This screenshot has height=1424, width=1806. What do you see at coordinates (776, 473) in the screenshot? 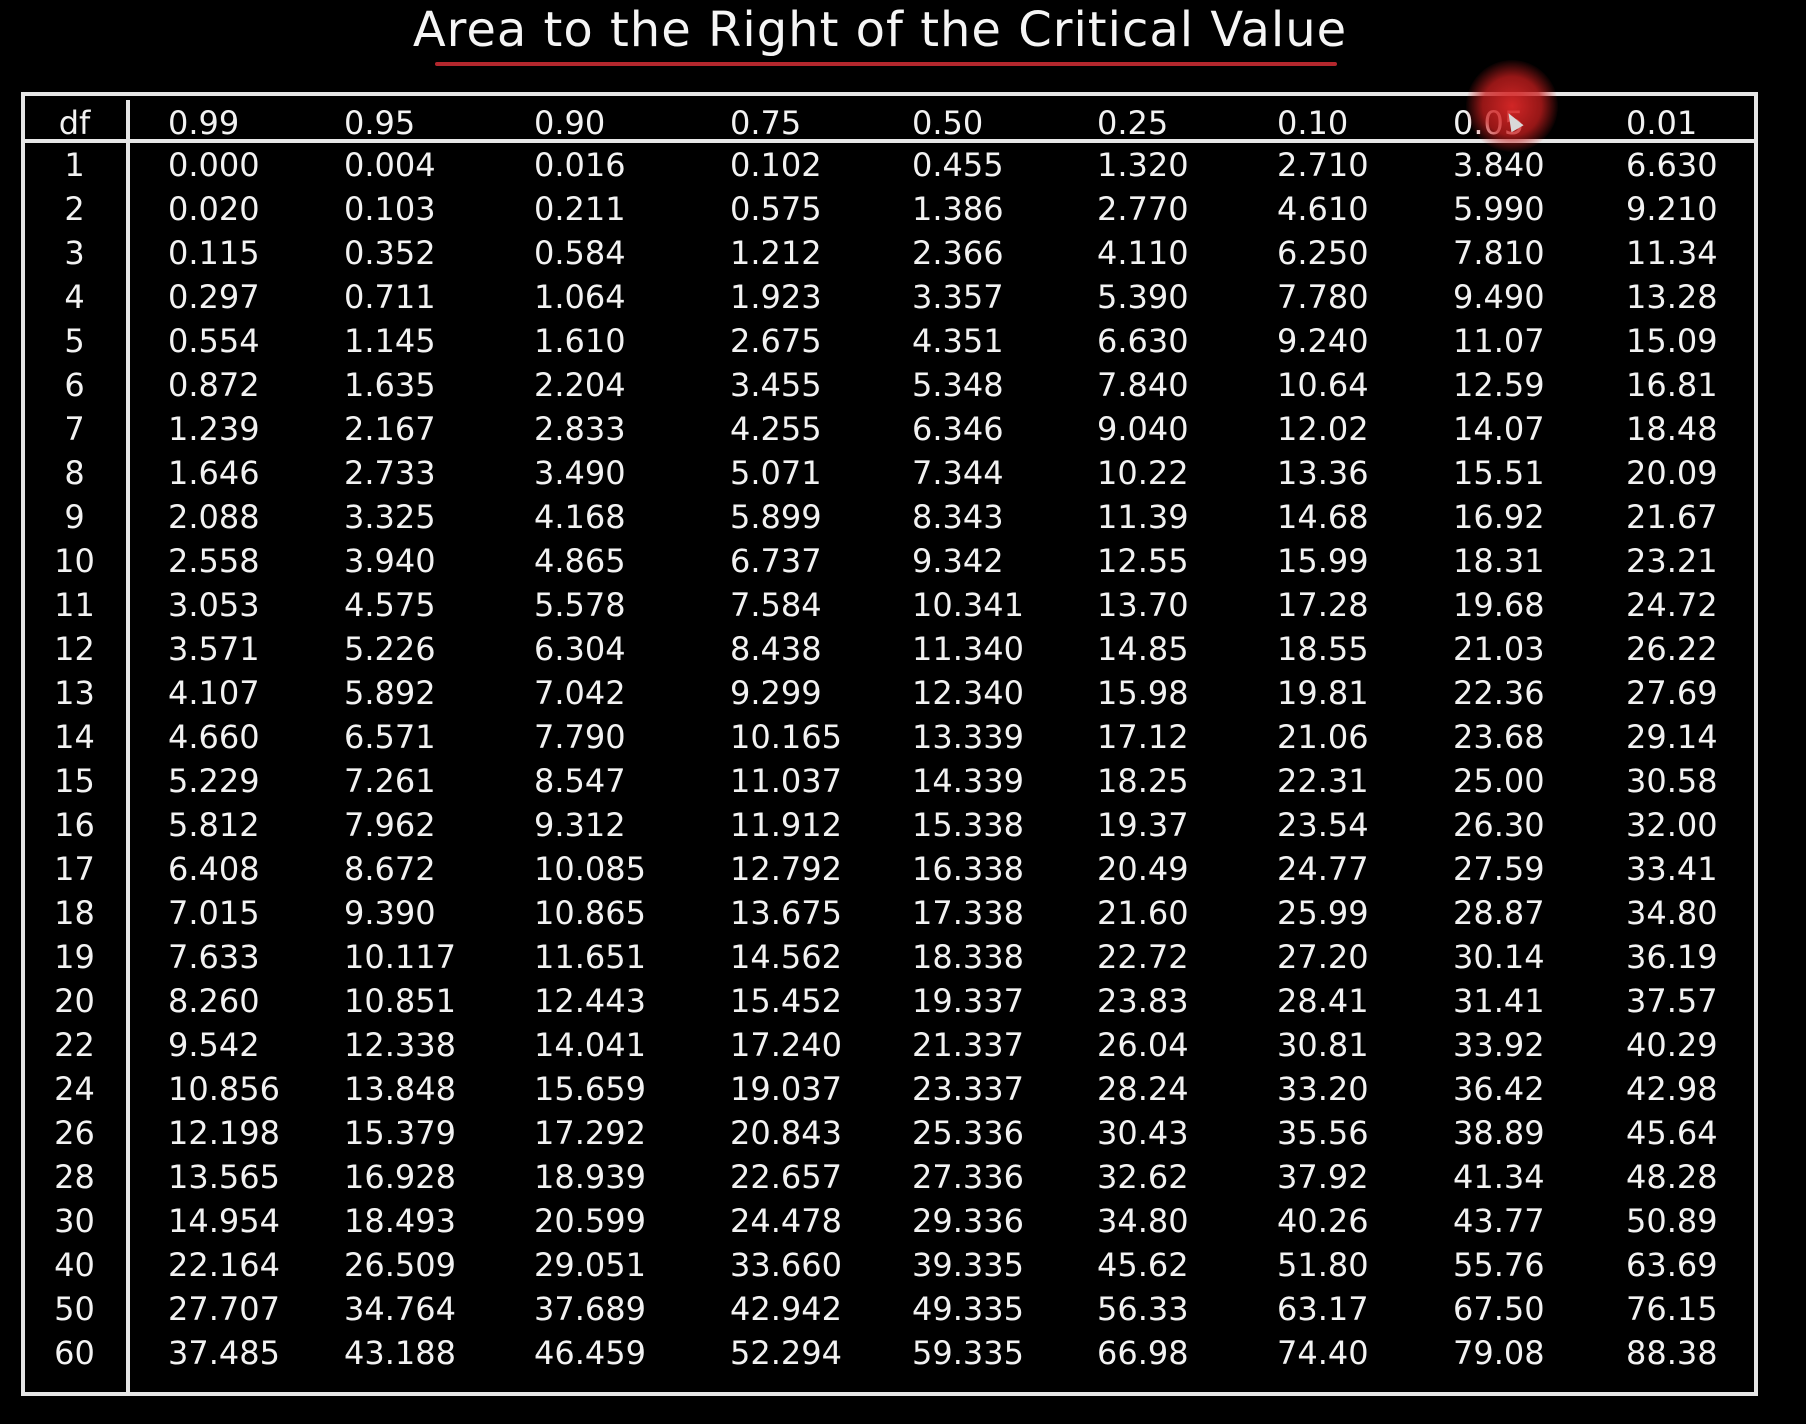
I see `critical-value: 5.071` at bounding box center [776, 473].